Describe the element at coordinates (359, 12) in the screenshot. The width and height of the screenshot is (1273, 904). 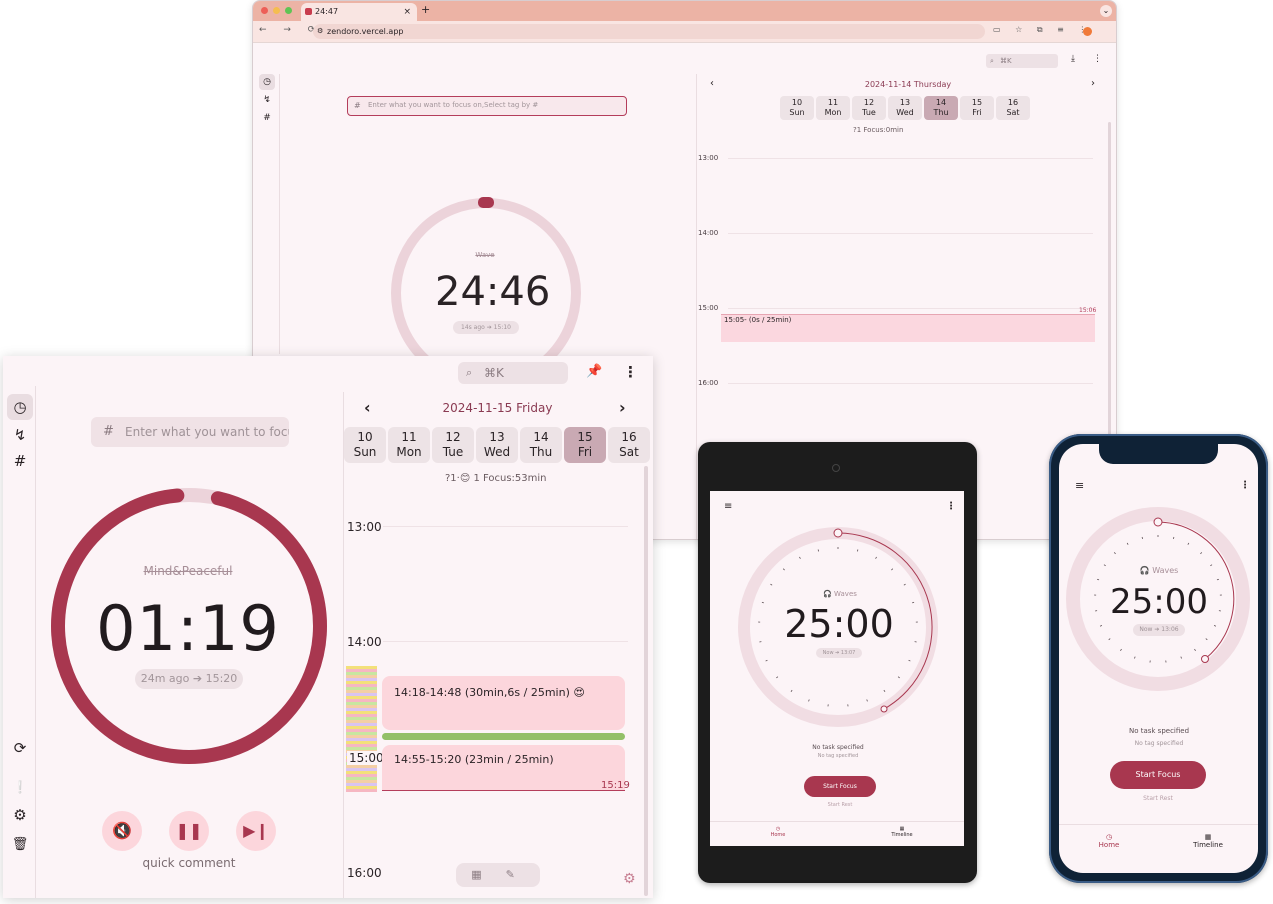
I see `browser-tab: 24:47 ×` at that location.